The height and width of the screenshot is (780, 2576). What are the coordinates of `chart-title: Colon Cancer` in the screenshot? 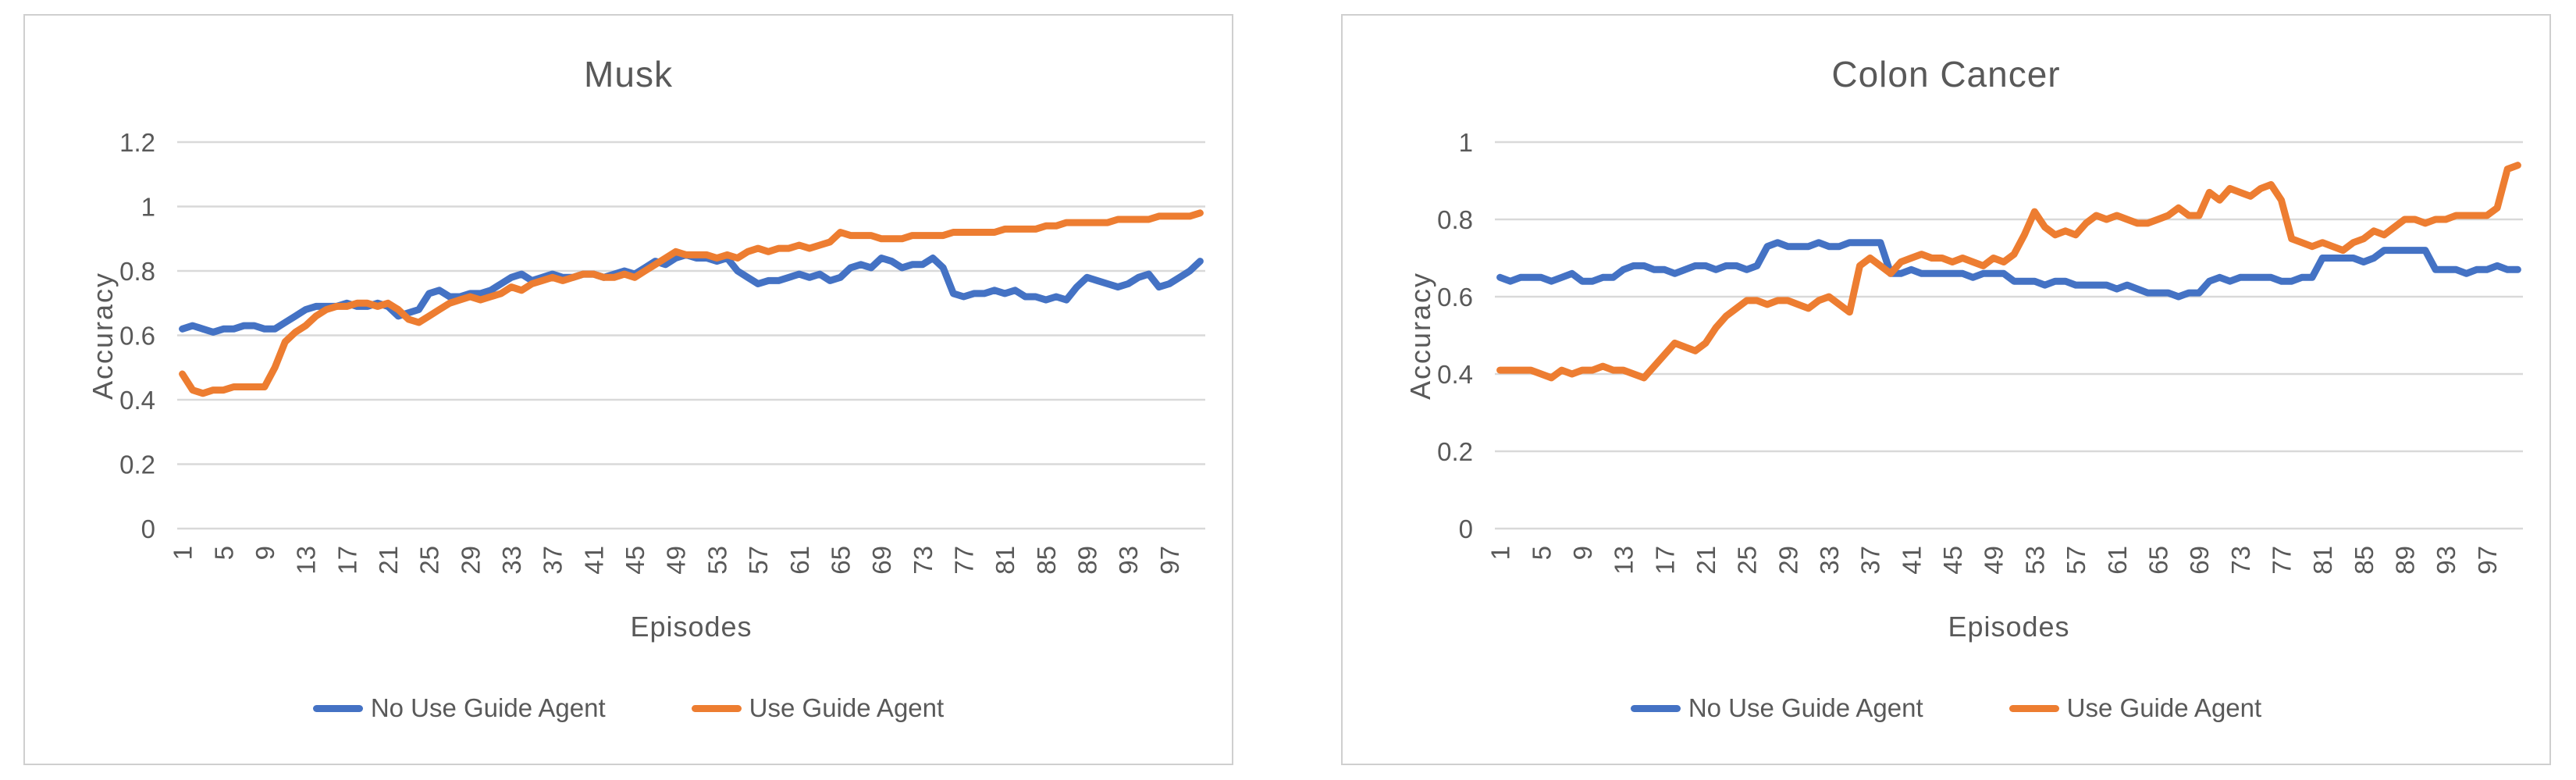 It's located at (1946, 74).